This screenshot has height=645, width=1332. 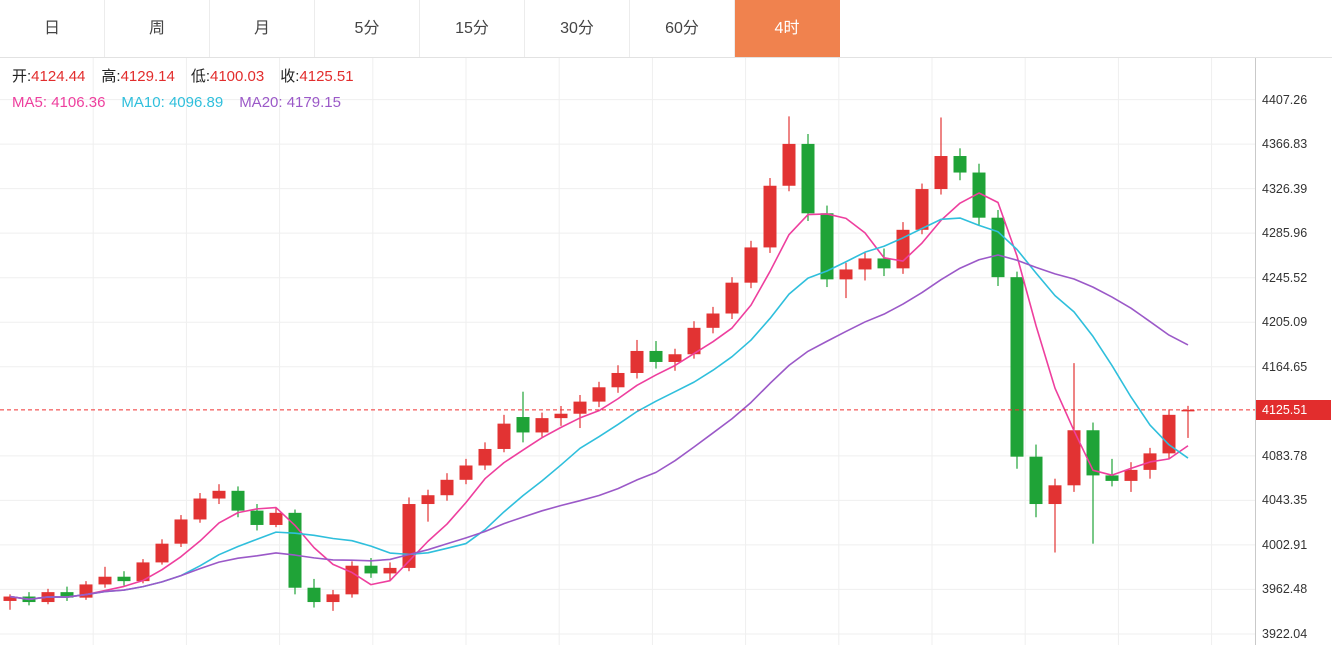 I want to click on tab-60min: 60分, so click(x=682, y=28).